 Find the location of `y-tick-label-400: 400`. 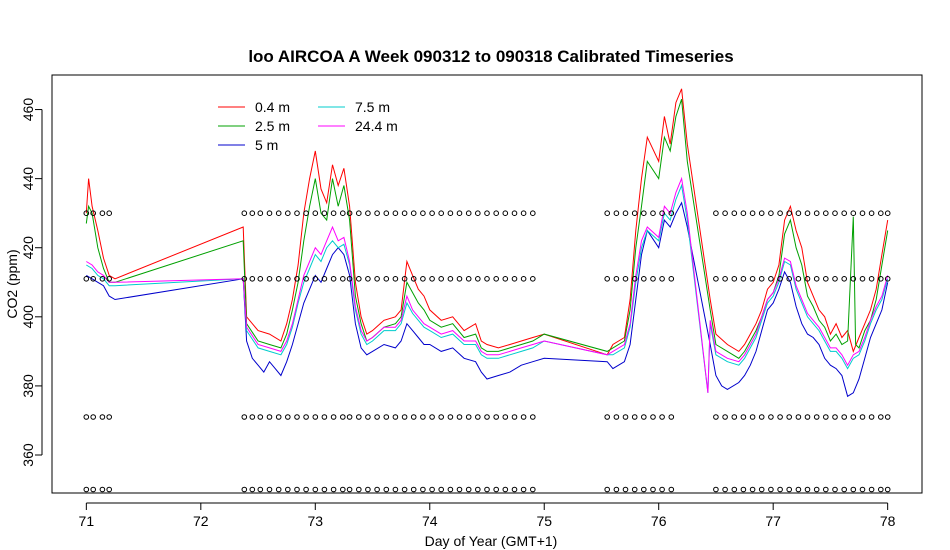

y-tick-label-400: 400 is located at coordinates (28, 317).